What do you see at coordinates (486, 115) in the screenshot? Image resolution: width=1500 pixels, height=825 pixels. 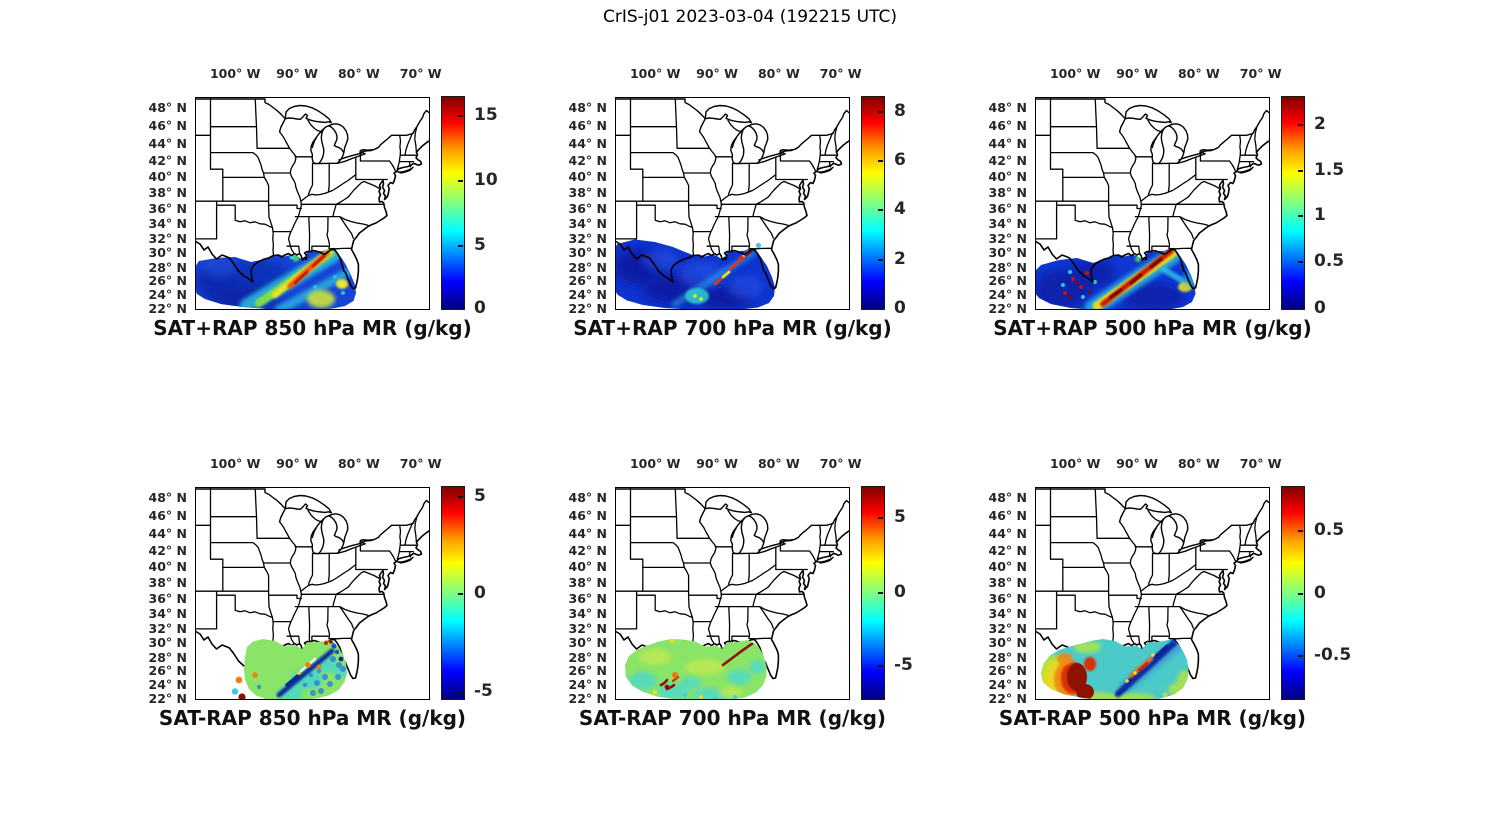 I see `colorbar-tick-label: 15` at bounding box center [486, 115].